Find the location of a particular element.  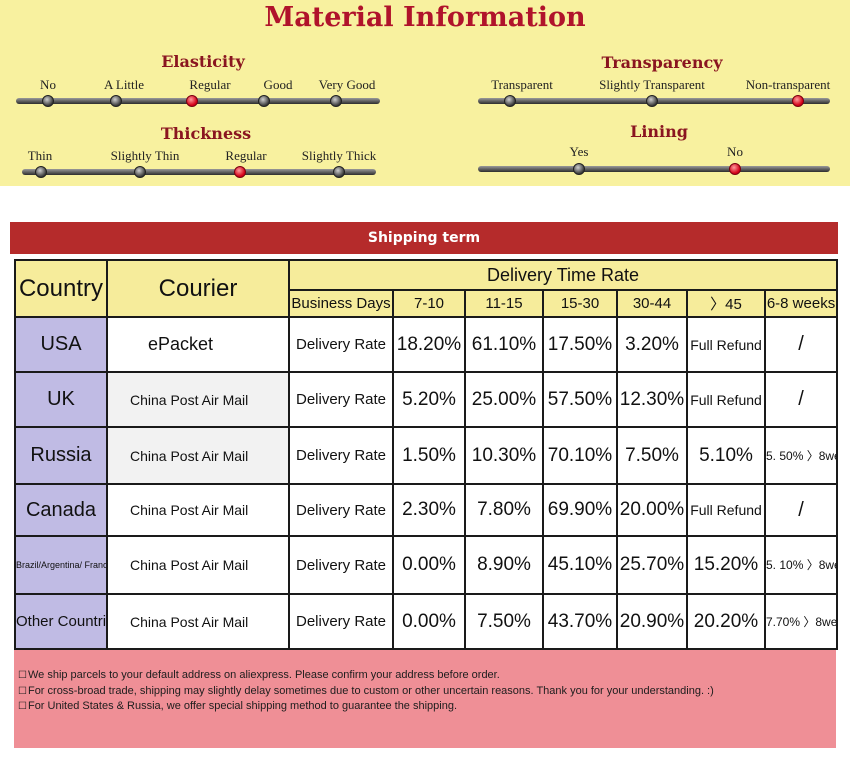

header-range: 15-30 is located at coordinates (580, 303).